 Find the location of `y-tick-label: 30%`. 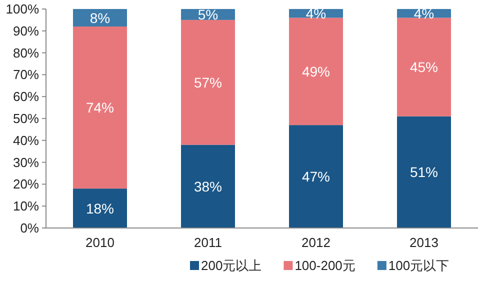

y-tick-label: 30% is located at coordinates (26, 162).